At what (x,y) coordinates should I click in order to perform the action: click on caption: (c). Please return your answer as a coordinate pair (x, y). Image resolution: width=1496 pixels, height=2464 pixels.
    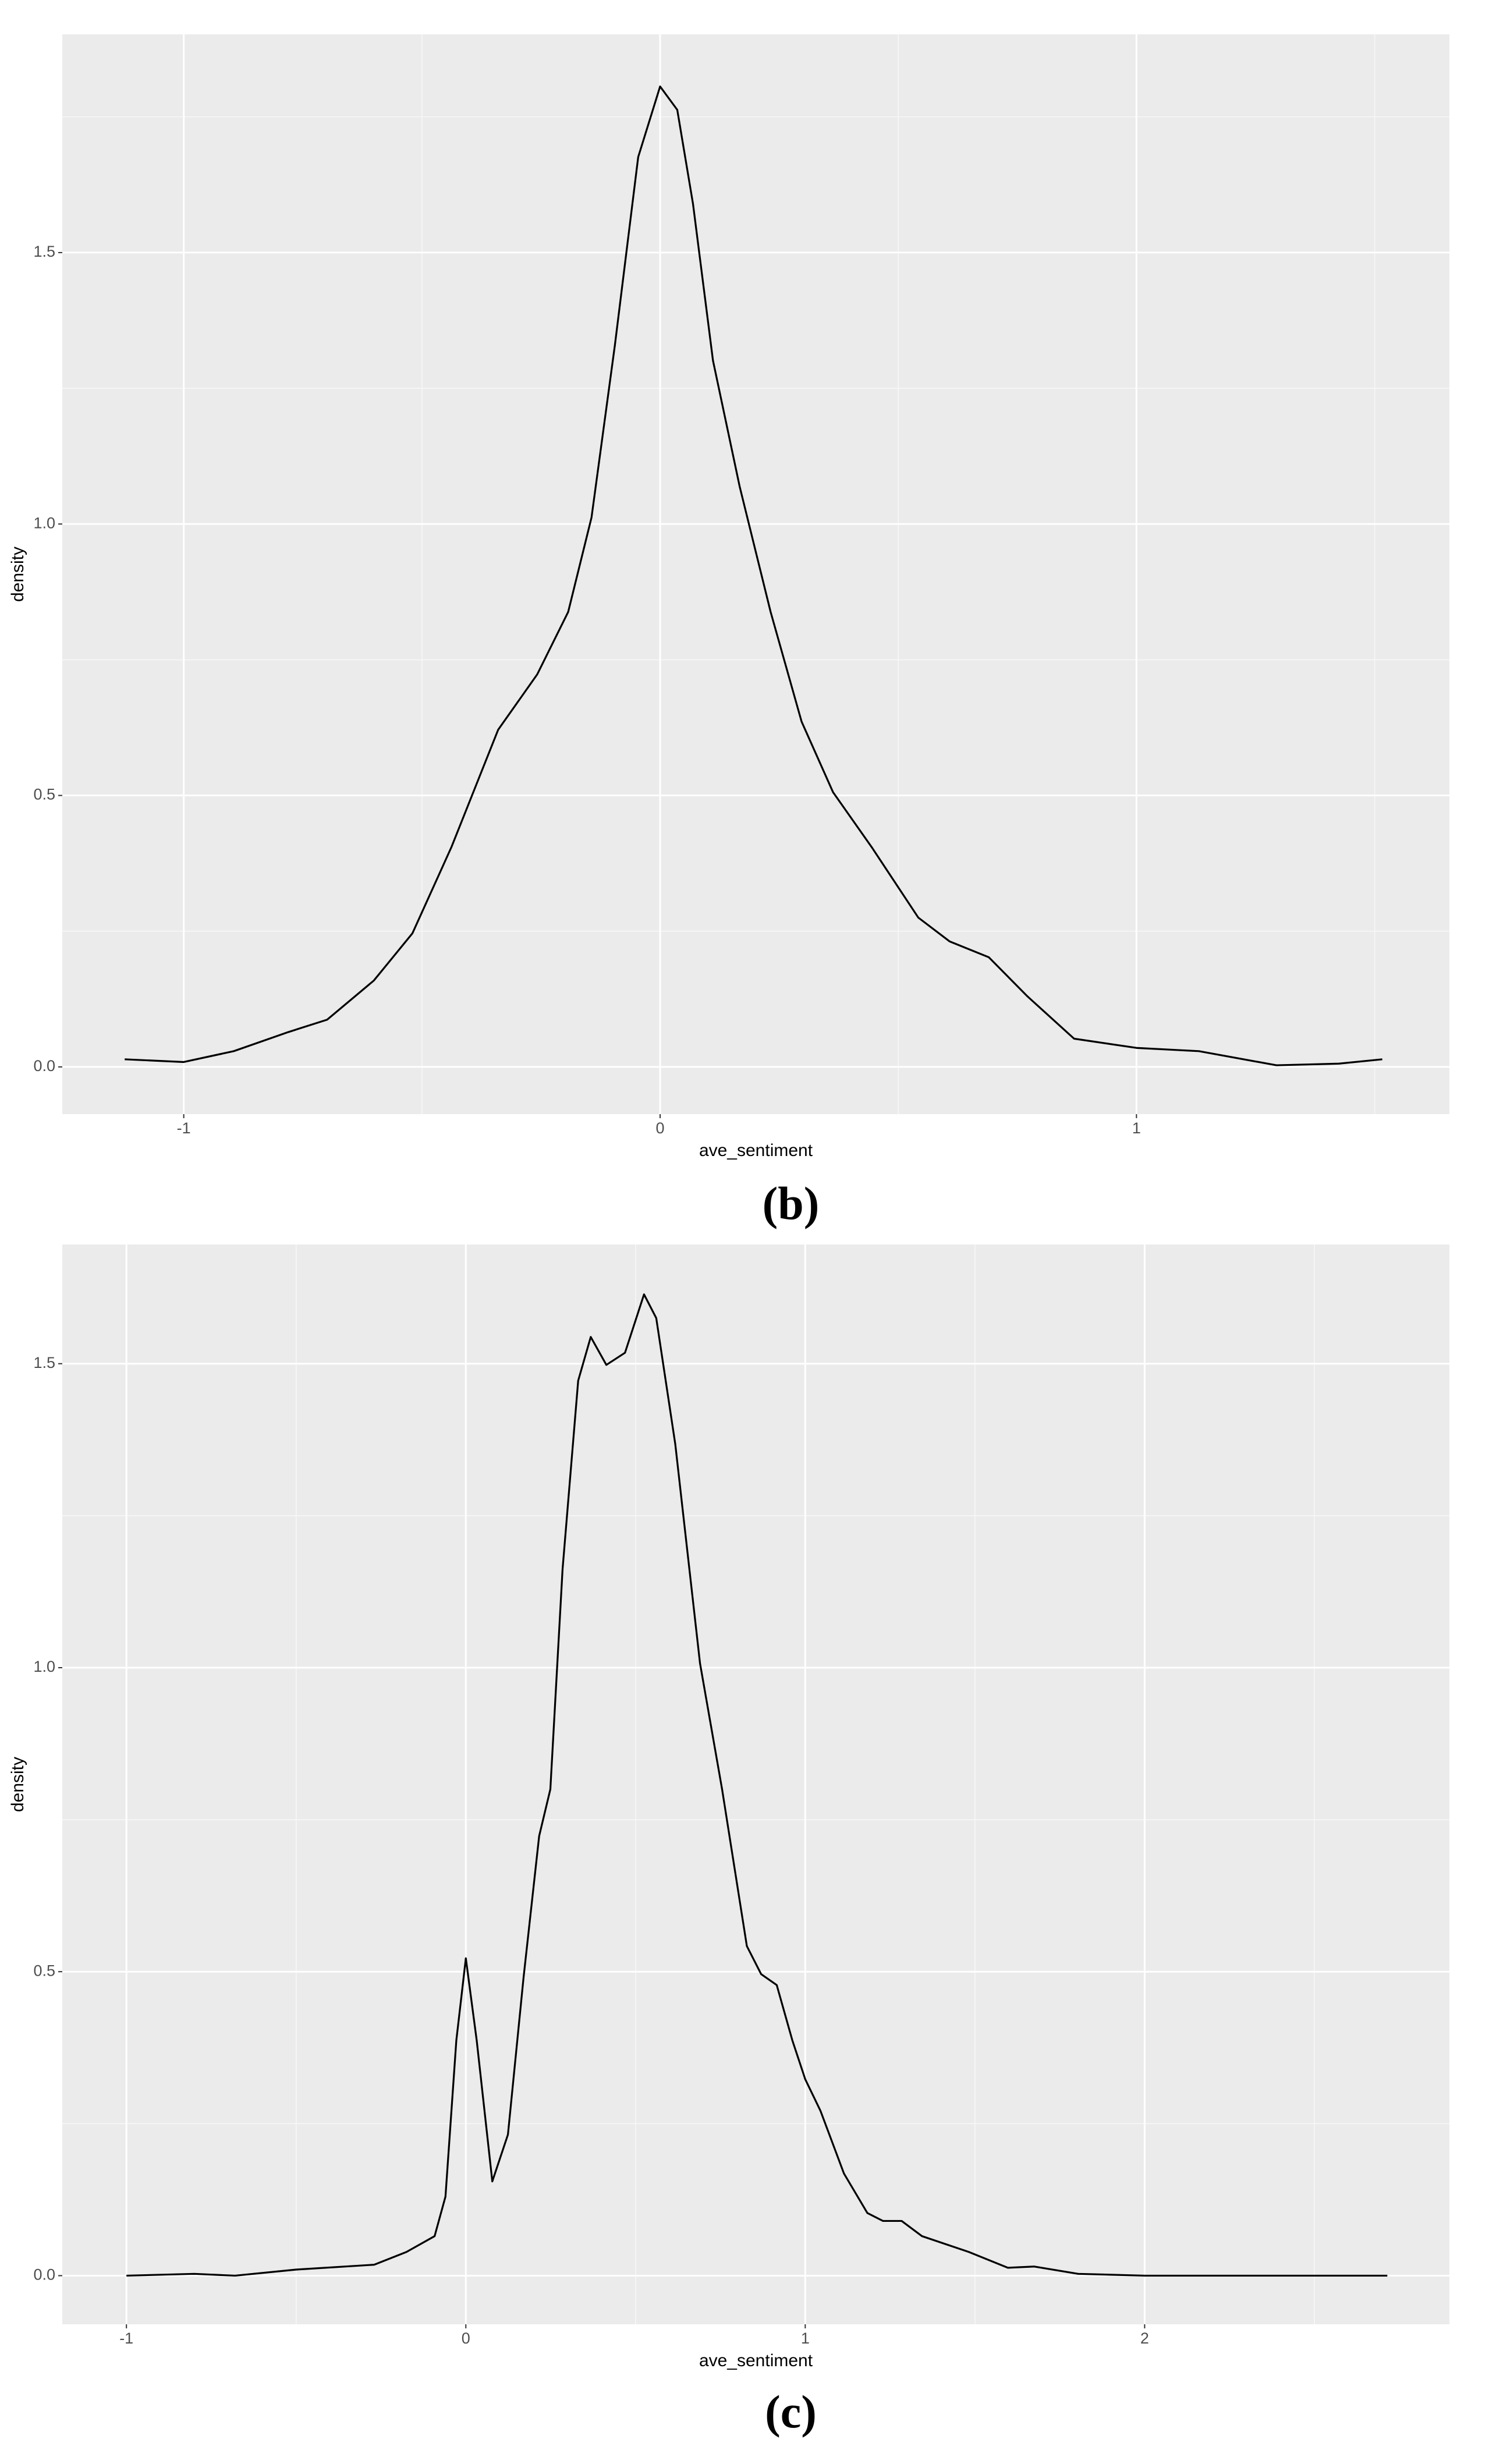
    Looking at the image, I should click on (791, 2412).